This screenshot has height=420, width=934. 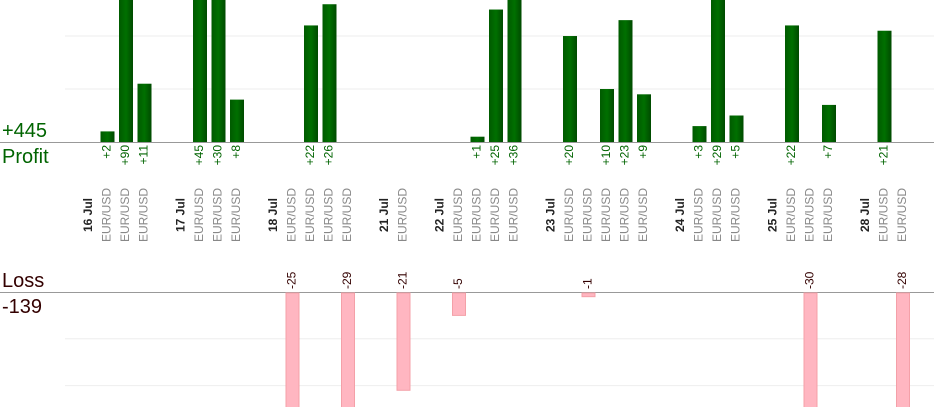 What do you see at coordinates (347, 280) in the screenshot?
I see `loss-label: -29` at bounding box center [347, 280].